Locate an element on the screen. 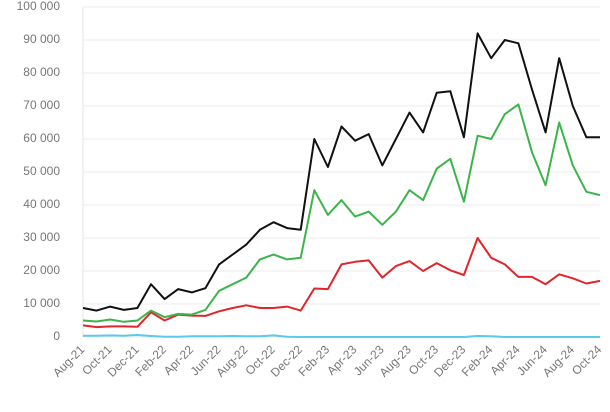 Image resolution: width=610 pixels, height=412 pixels. y-tick-label: 30 000 is located at coordinates (41, 237).